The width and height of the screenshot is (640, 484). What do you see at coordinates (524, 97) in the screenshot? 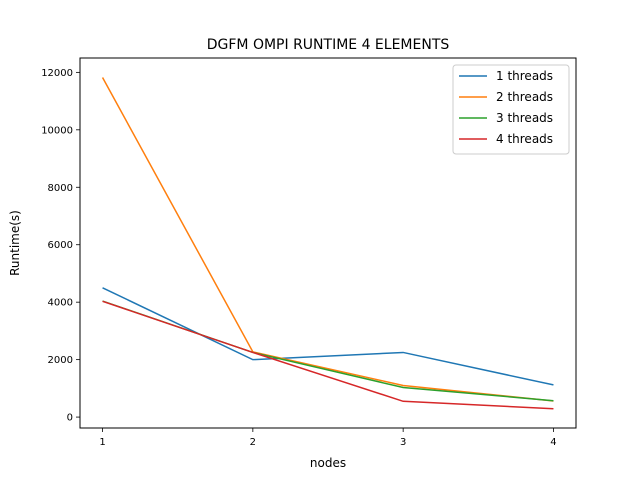
I see `legend-label: 2 threads` at bounding box center [524, 97].